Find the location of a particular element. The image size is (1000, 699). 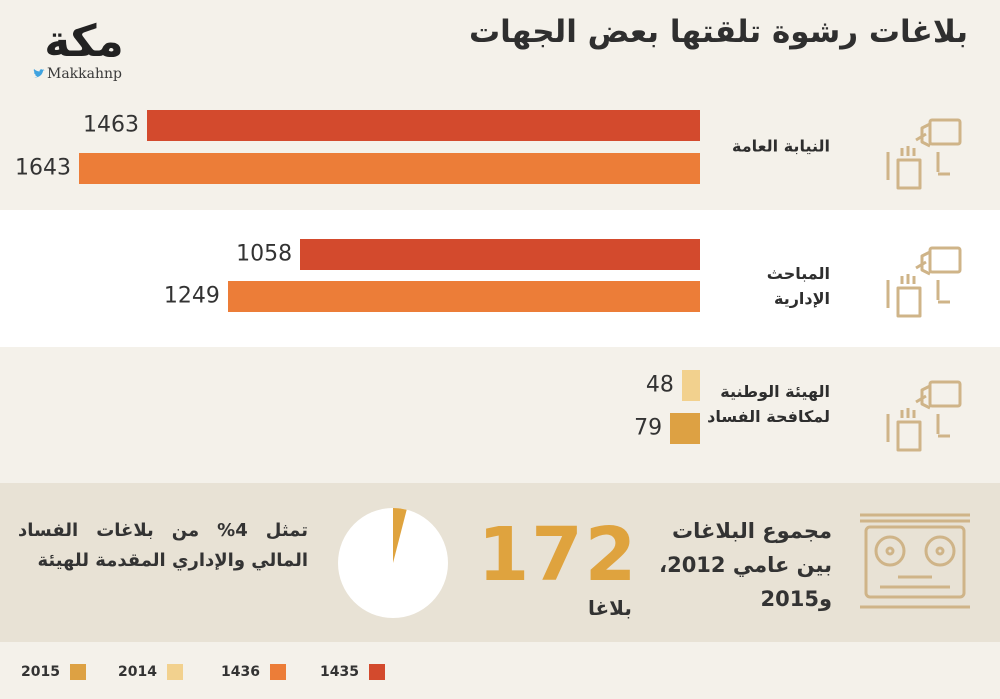

legend-label: 1436 is located at coordinates (240, 672).